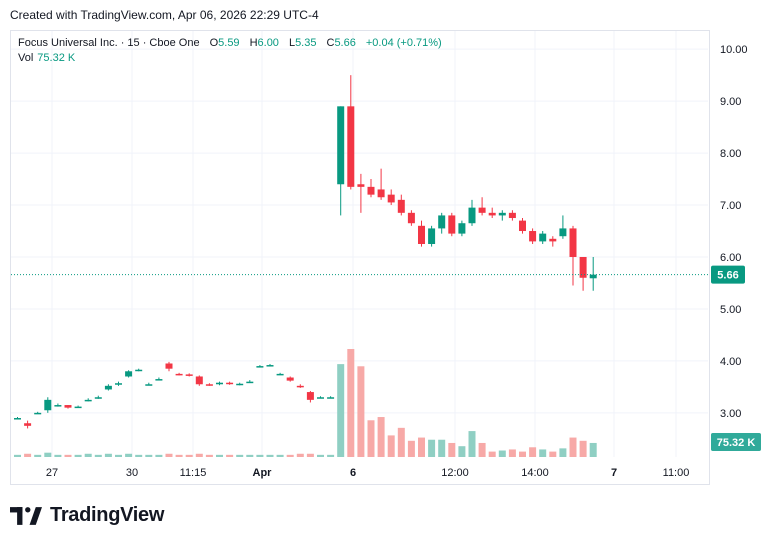 Image resolution: width=776 pixels, height=546 pixels. I want to click on tradingview-brand-text: TradingView, so click(107, 515).